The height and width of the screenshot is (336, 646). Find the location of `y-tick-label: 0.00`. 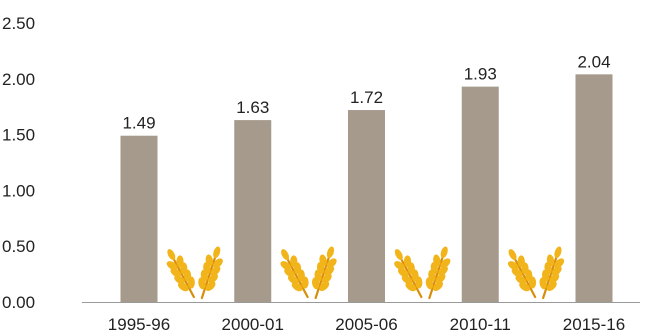

y-tick-label: 0.00 is located at coordinates (18, 302).